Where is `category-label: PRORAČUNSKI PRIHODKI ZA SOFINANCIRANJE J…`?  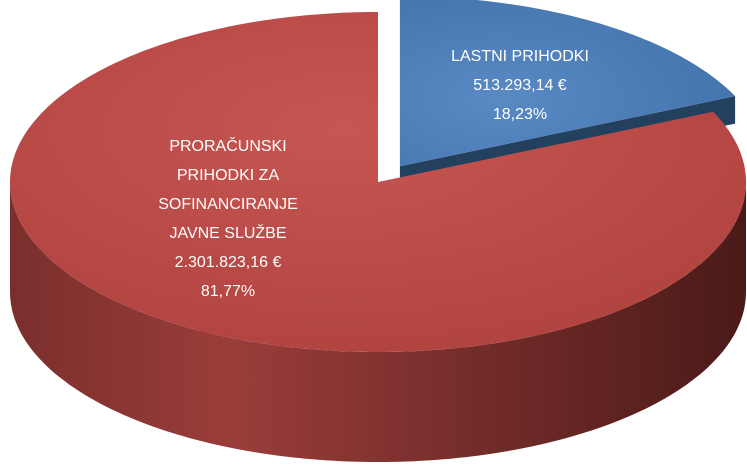 category-label: PRORAČUNSKI PRIHODKI ZA SOFINANCIRANJE J… is located at coordinates (228, 190).